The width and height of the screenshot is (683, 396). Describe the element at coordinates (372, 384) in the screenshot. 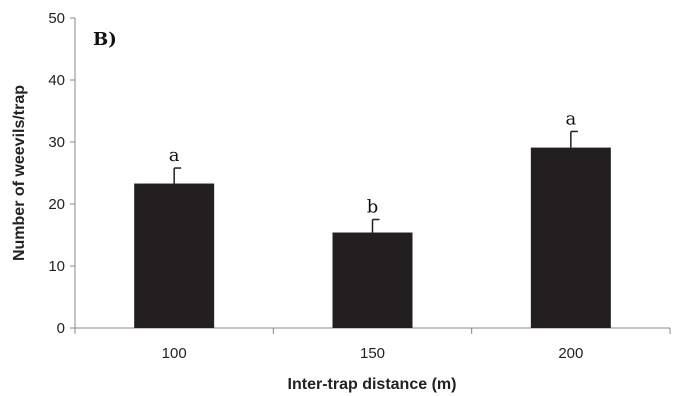

I see `x-axis-title: Inter-trap distance (m)` at that location.